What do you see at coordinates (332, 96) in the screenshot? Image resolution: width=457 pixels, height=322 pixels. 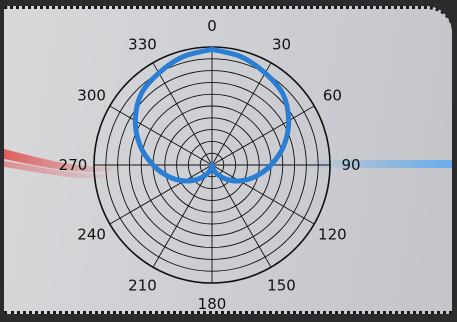 I see `angle-label-60: 60` at bounding box center [332, 96].